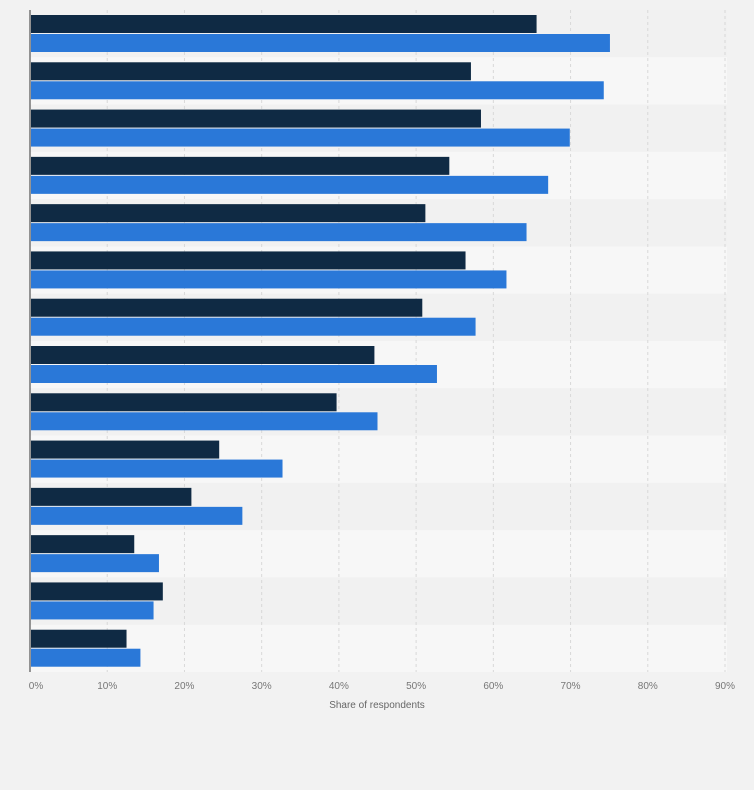  What do you see at coordinates (725, 686) in the screenshot?
I see `x-tick-label: 90%` at bounding box center [725, 686].